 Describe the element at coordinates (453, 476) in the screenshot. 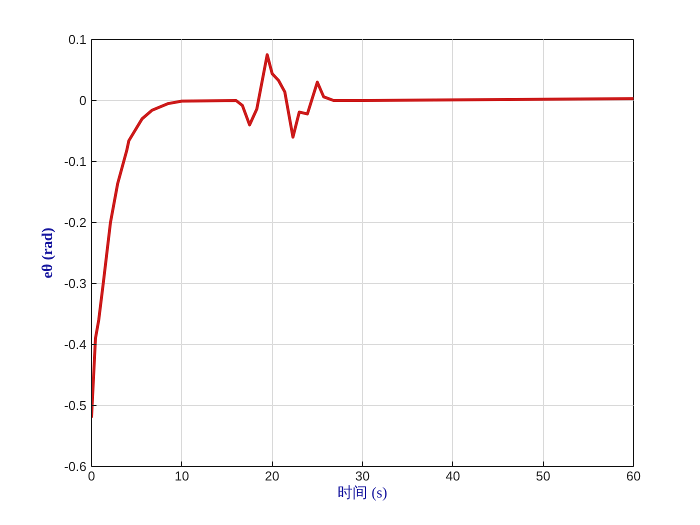

I see `x-tick-label: 40` at that location.